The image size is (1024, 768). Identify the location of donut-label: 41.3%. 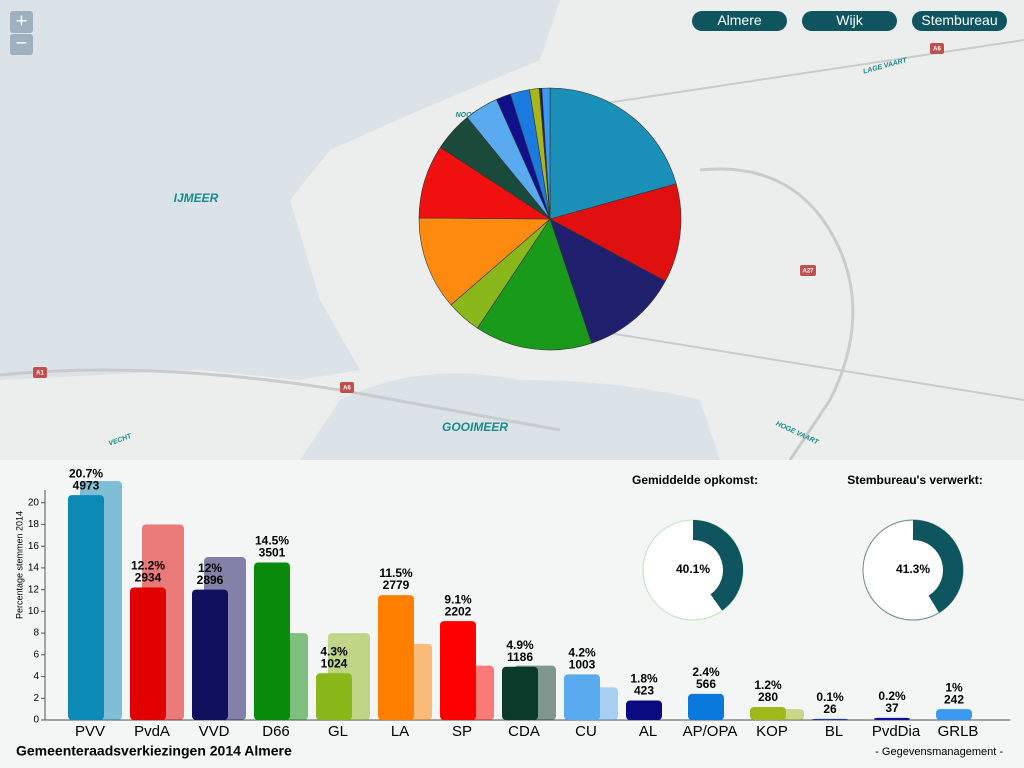
(913, 569).